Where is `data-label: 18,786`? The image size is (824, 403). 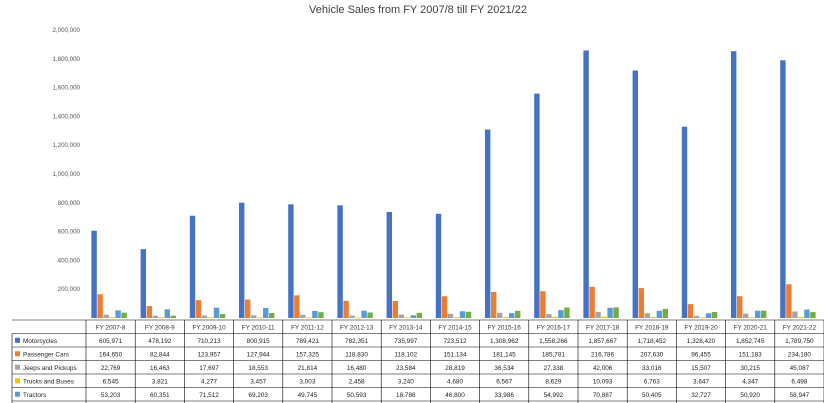
data-label: 18,786 is located at coordinates (406, 395).